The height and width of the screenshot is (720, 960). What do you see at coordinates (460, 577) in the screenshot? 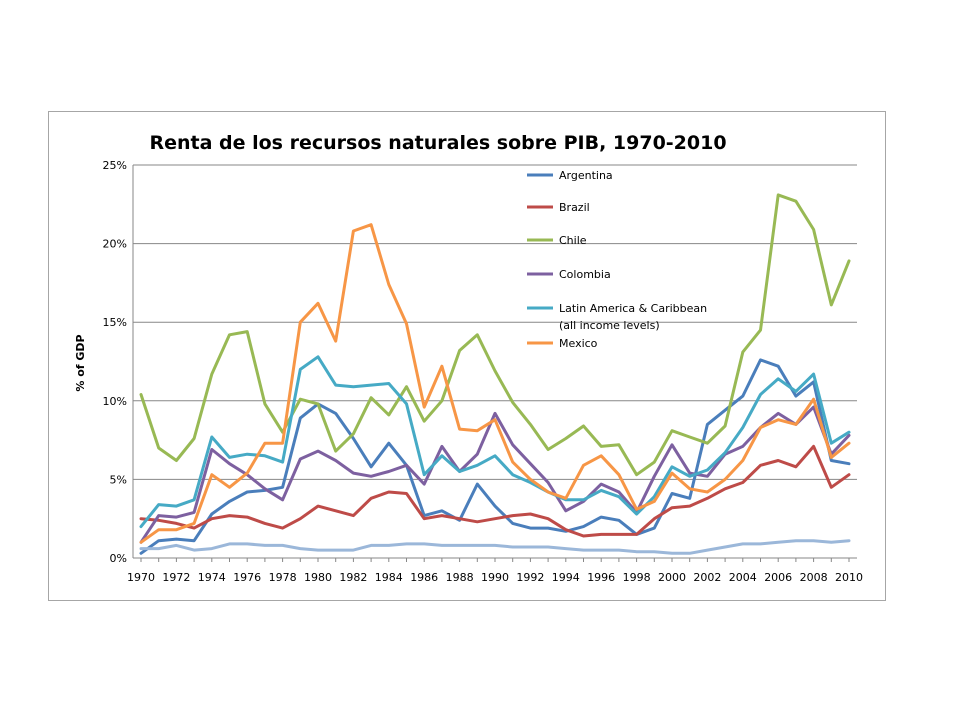
I see `x-tick-label: 1988` at bounding box center [460, 577].